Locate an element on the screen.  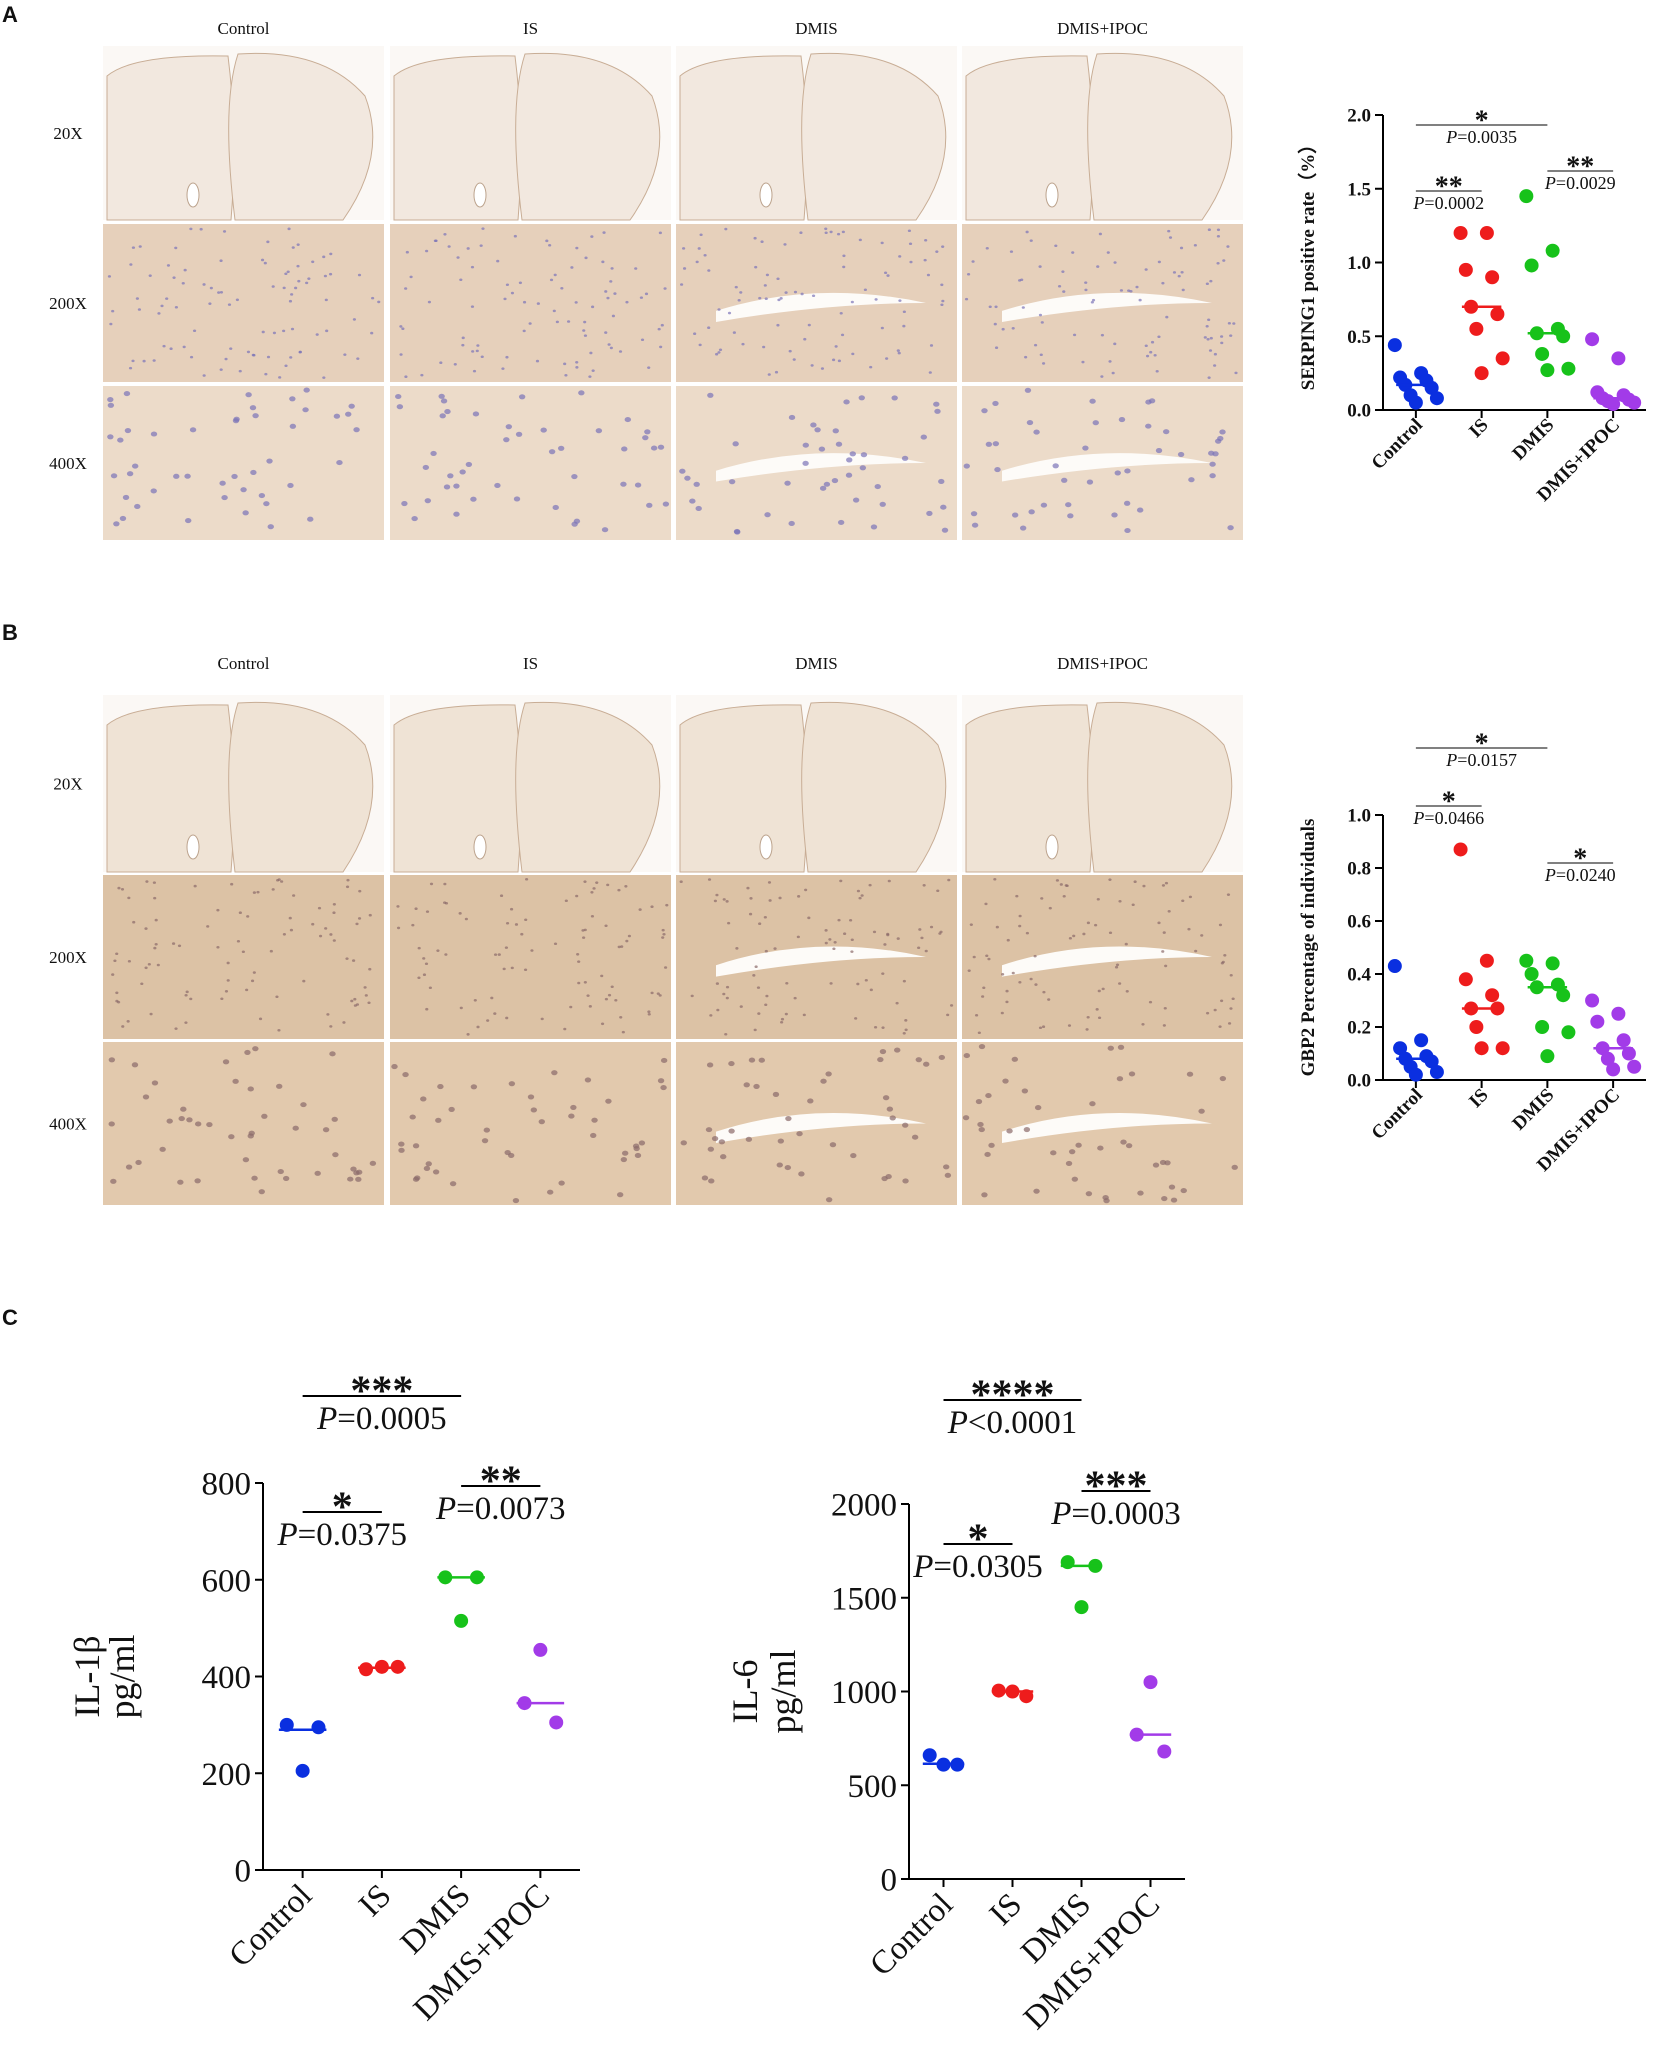
tissue is located at coordinates (743, 138).